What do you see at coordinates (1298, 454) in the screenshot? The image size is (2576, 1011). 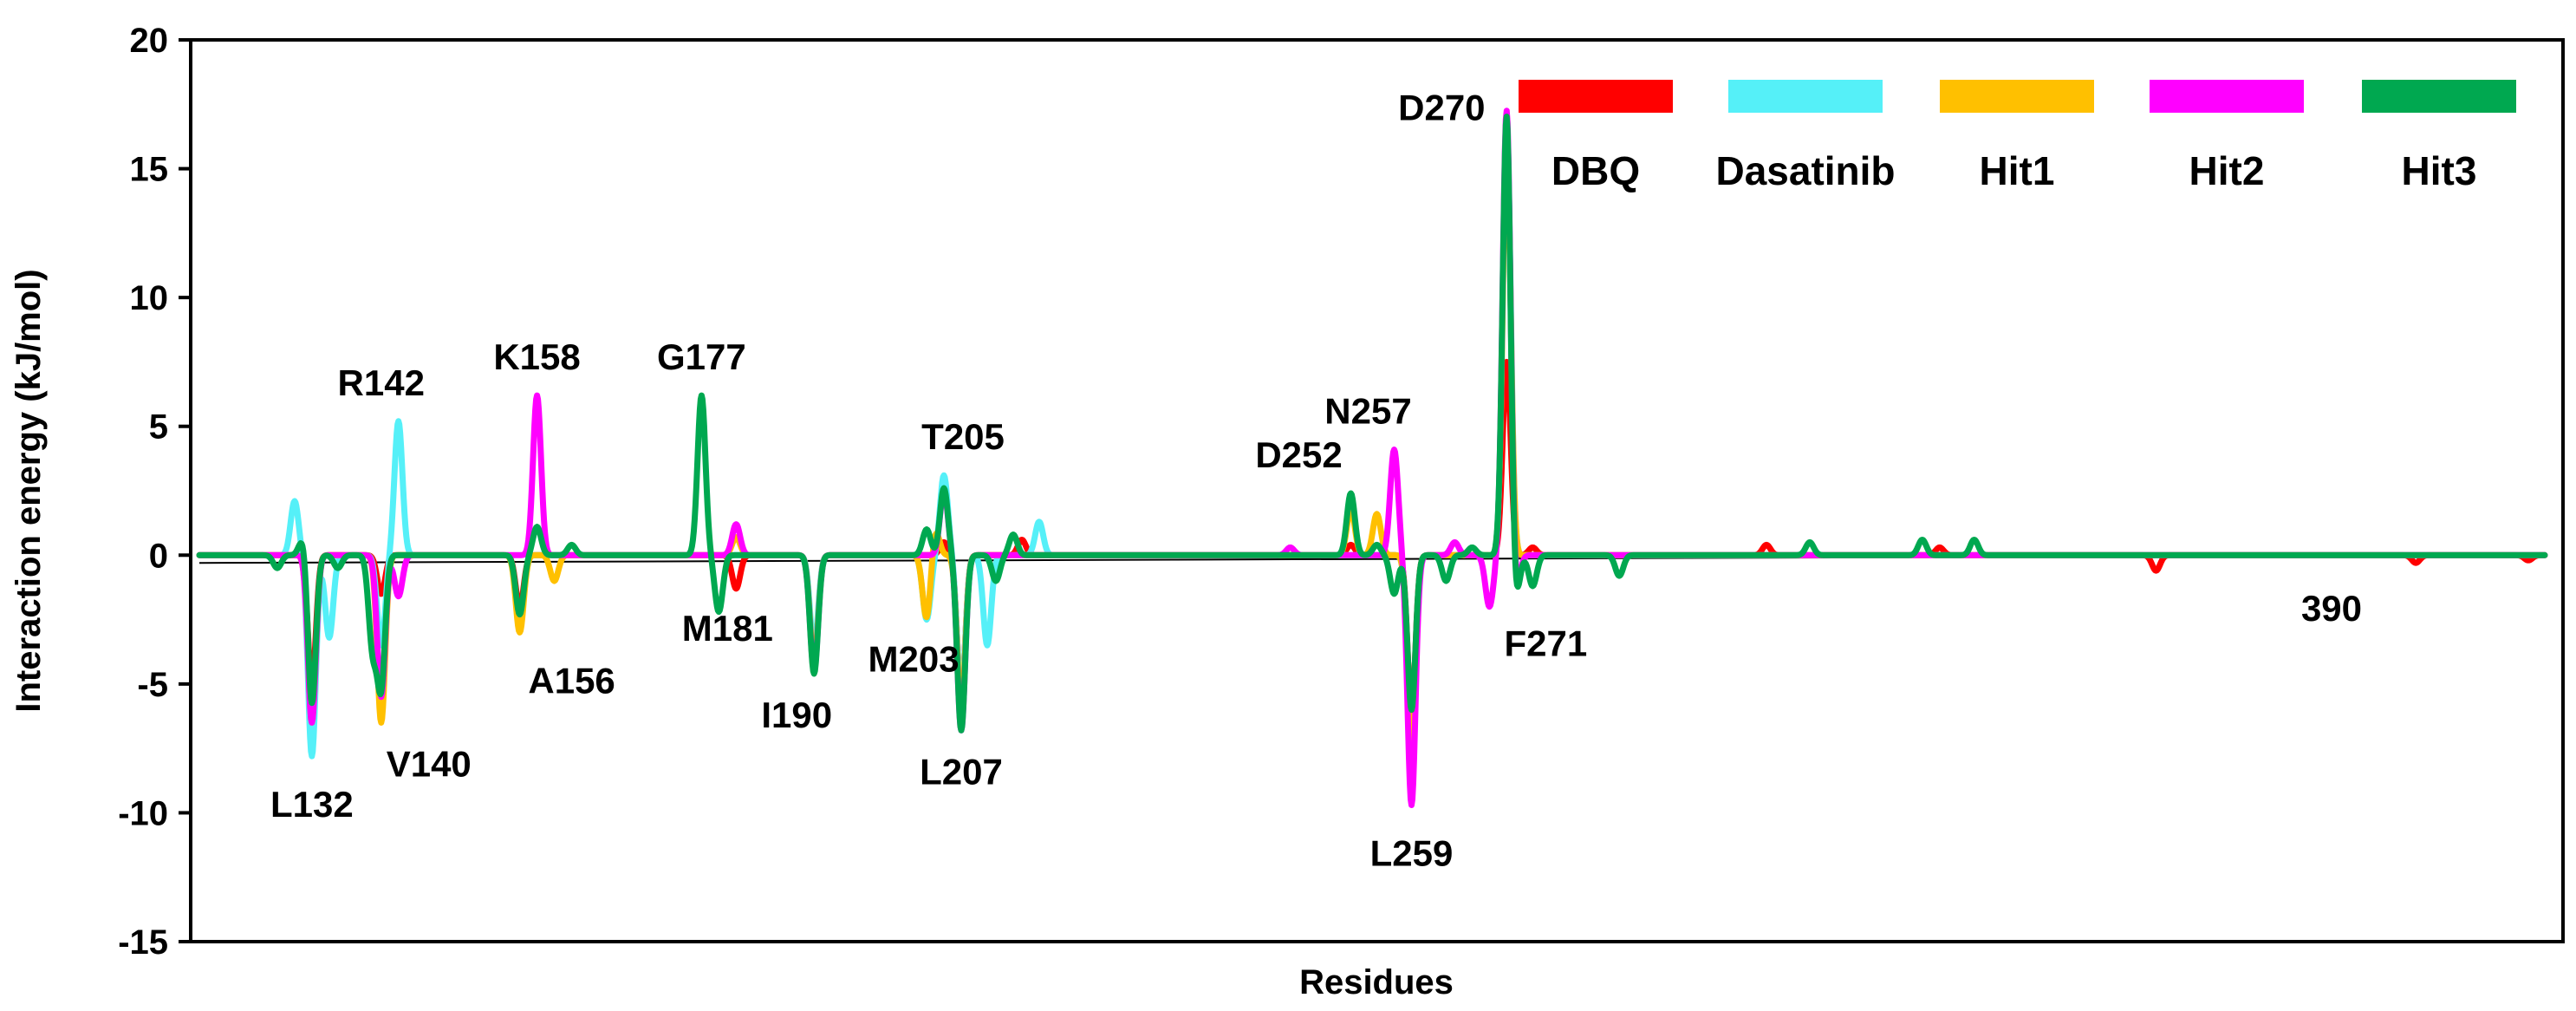 I see `annotation-d252: D252` at bounding box center [1298, 454].